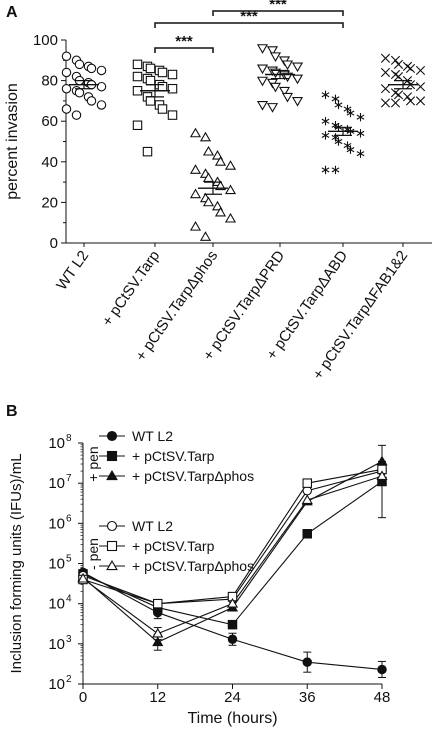 This screenshot has width=444, height=731. What do you see at coordinates (232, 718) in the screenshot?
I see `panel-b-x-axis-label: Time (hours)` at bounding box center [232, 718].